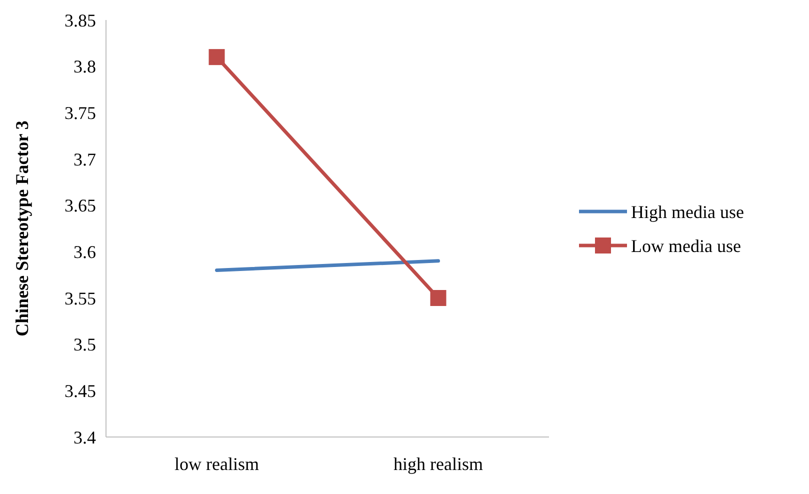 The width and height of the screenshot is (809, 494). Describe the element at coordinates (80, 298) in the screenshot. I see `y-tick-label: 3.55` at that location.